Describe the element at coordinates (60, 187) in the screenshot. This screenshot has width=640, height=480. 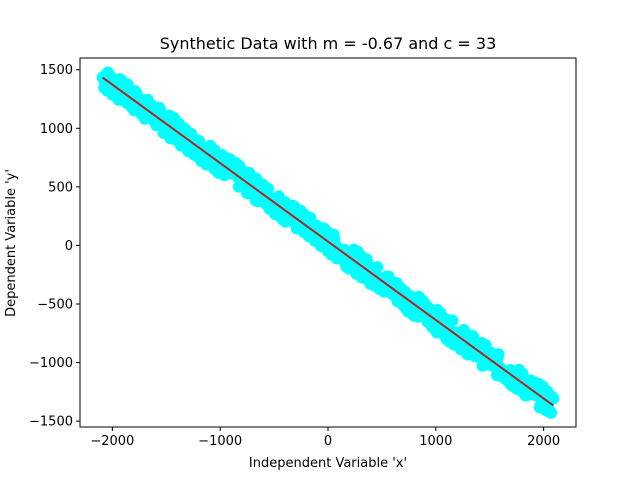
I see `y-tick-label: 500` at that location.